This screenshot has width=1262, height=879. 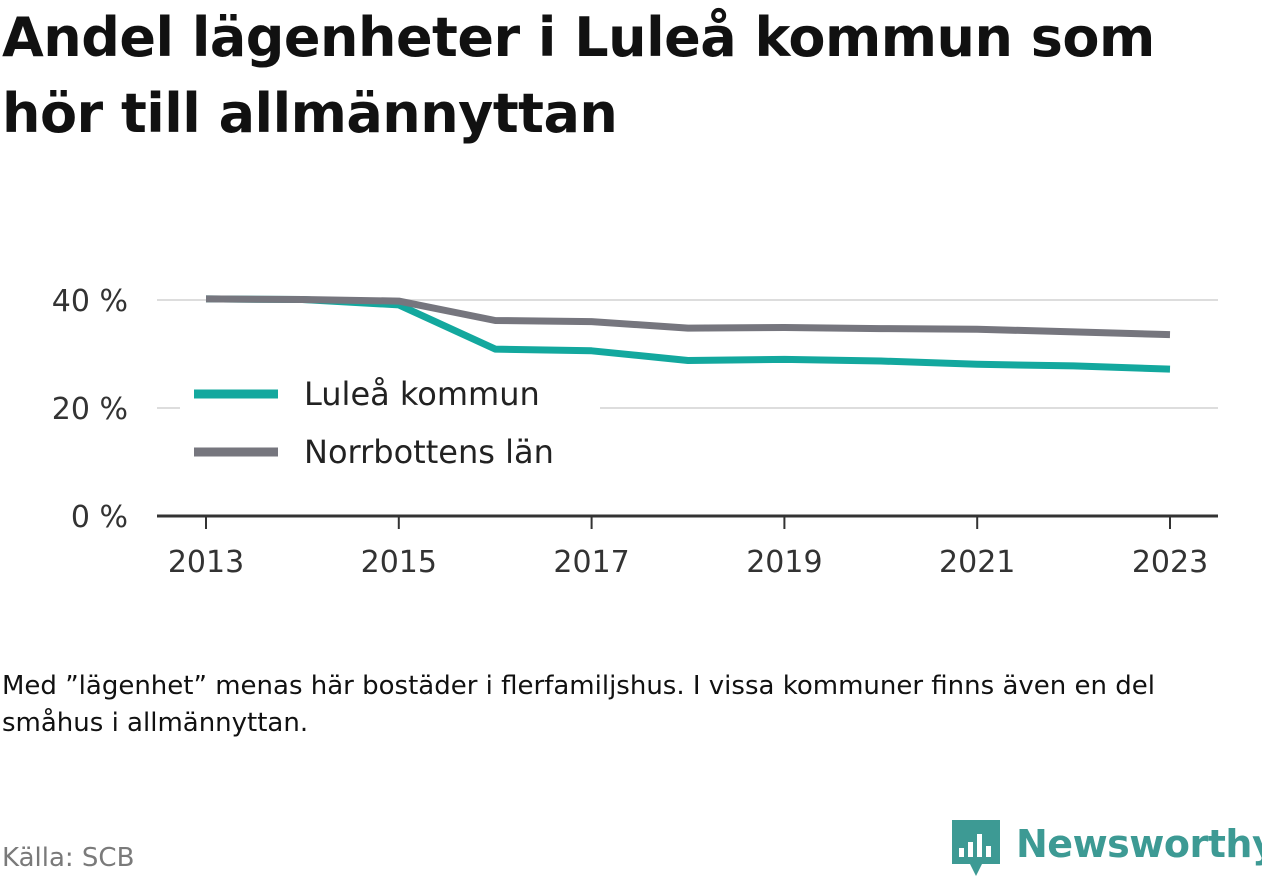 I want to click on brand-logo: Newsworthy, so click(x=1106, y=848).